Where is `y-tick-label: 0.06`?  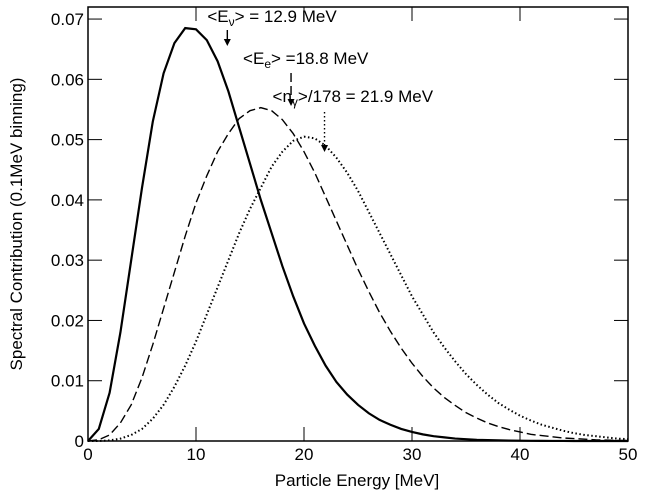 y-tick-label: 0.06 is located at coordinates (67, 79).